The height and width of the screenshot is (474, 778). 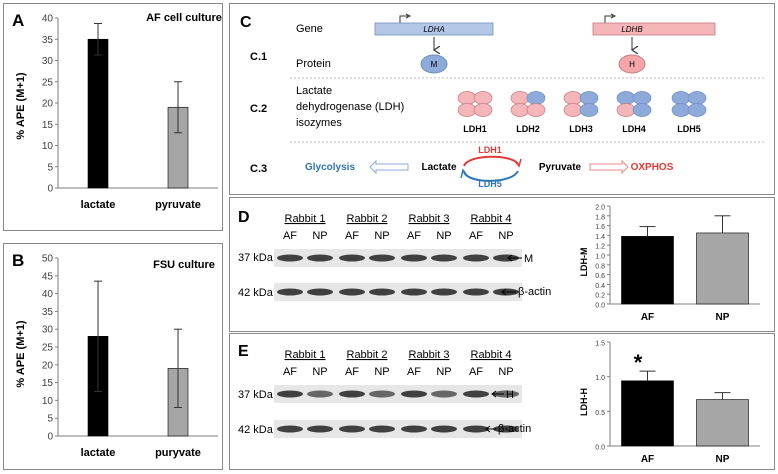 I want to click on gene-b-box, so click(x=654, y=29).